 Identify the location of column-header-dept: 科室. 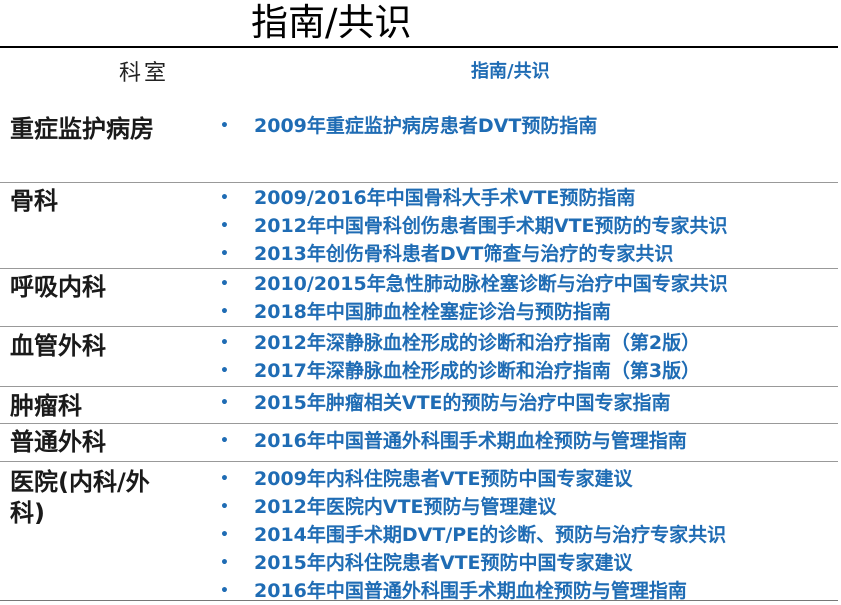
(144, 73).